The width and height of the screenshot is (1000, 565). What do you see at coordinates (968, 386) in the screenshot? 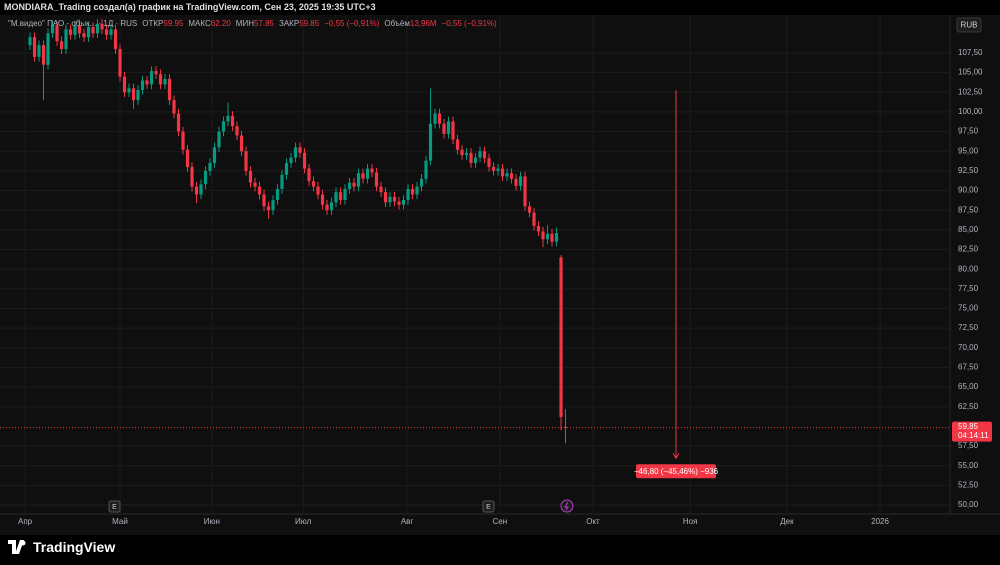
I see `y-tick-label: 65,00` at bounding box center [968, 386].